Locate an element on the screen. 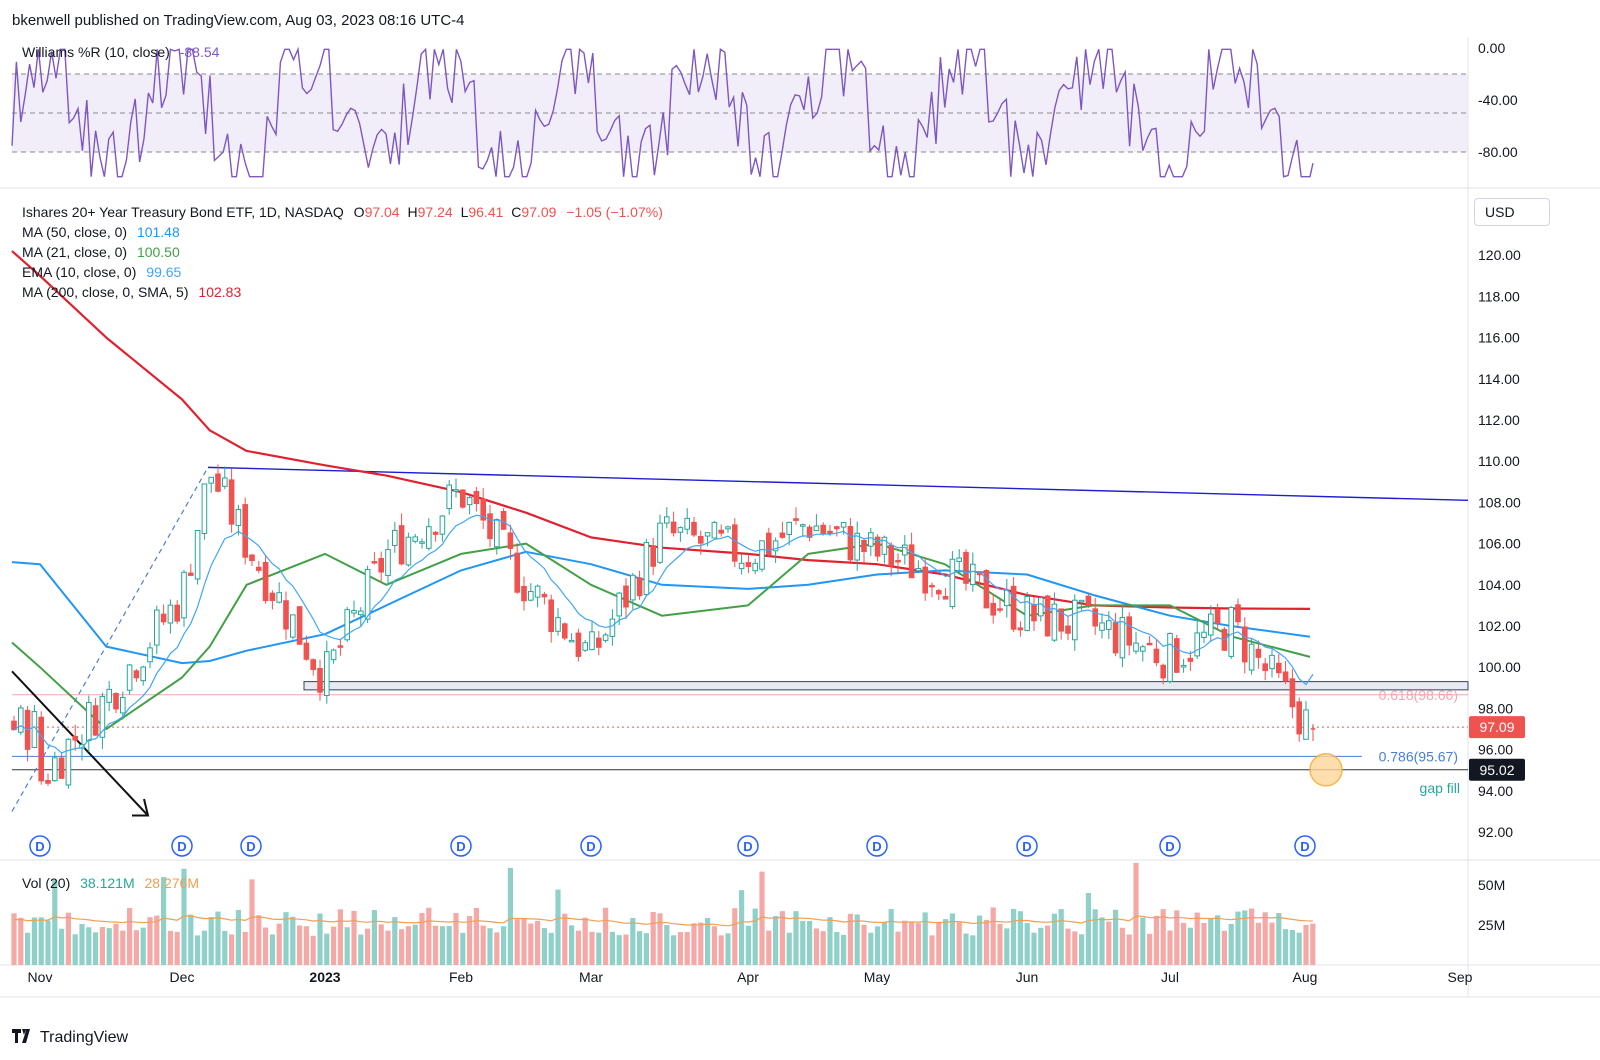 The height and width of the screenshot is (1060, 1600). open-label: O is located at coordinates (359, 212).